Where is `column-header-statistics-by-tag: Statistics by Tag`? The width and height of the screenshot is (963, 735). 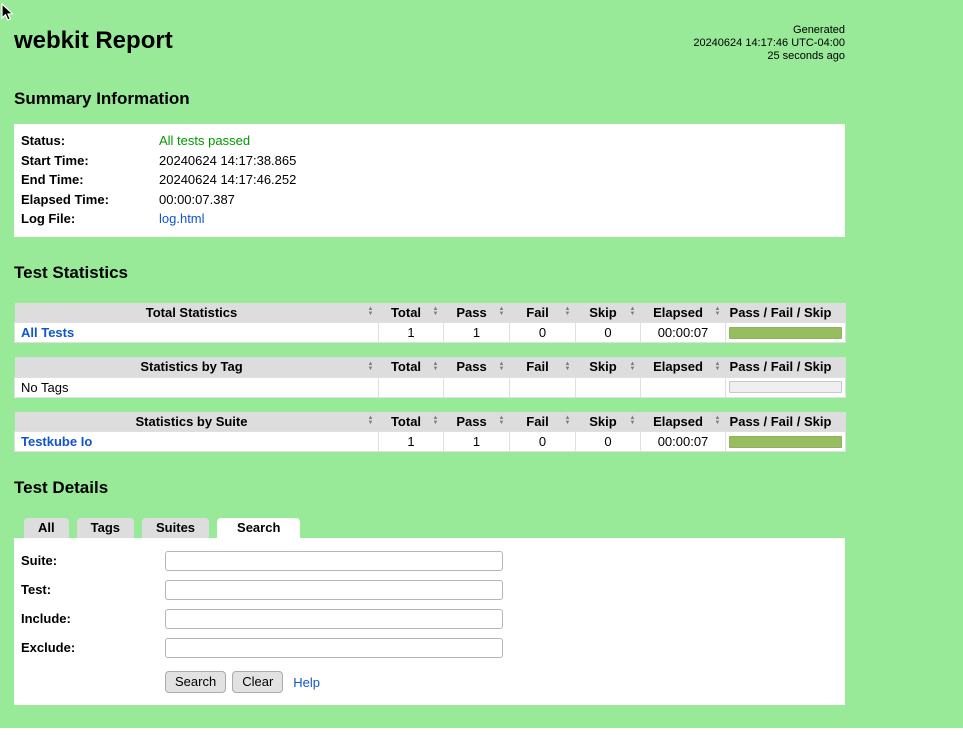
column-header-statistics-by-tag: Statistics by Tag is located at coordinates (196, 367).